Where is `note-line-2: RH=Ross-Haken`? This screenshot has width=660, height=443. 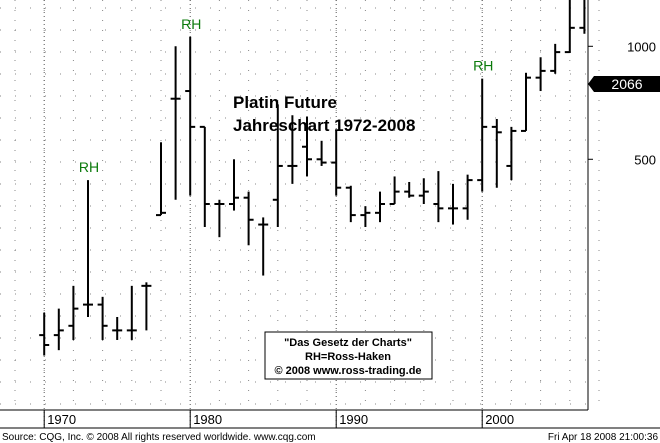
note-line-2: RH=Ross-Haken is located at coordinates (348, 357).